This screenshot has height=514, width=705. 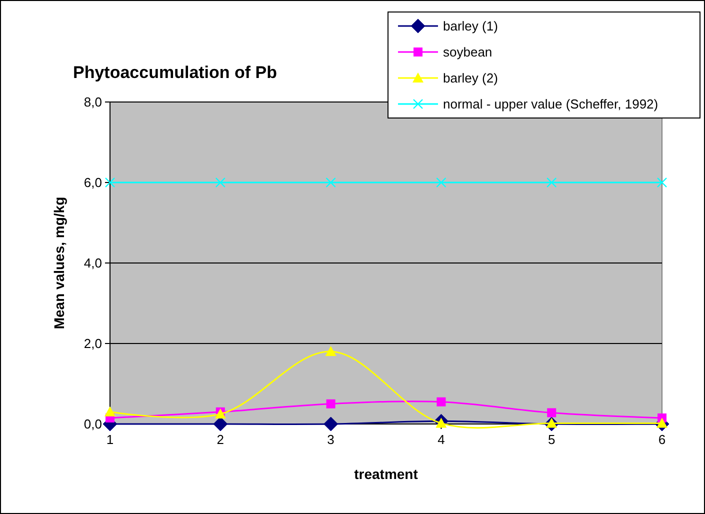 I want to click on y-tick-label: 6,0, so click(x=93, y=182).